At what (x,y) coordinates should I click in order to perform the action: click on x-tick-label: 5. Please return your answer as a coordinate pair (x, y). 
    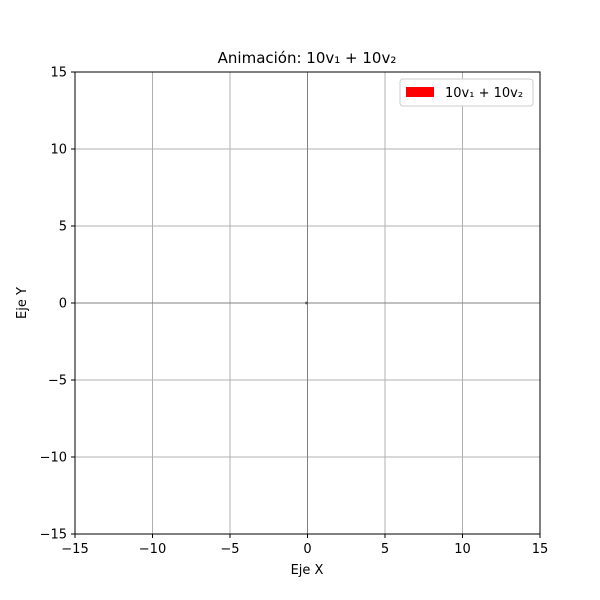
    Looking at the image, I should click on (385, 549).